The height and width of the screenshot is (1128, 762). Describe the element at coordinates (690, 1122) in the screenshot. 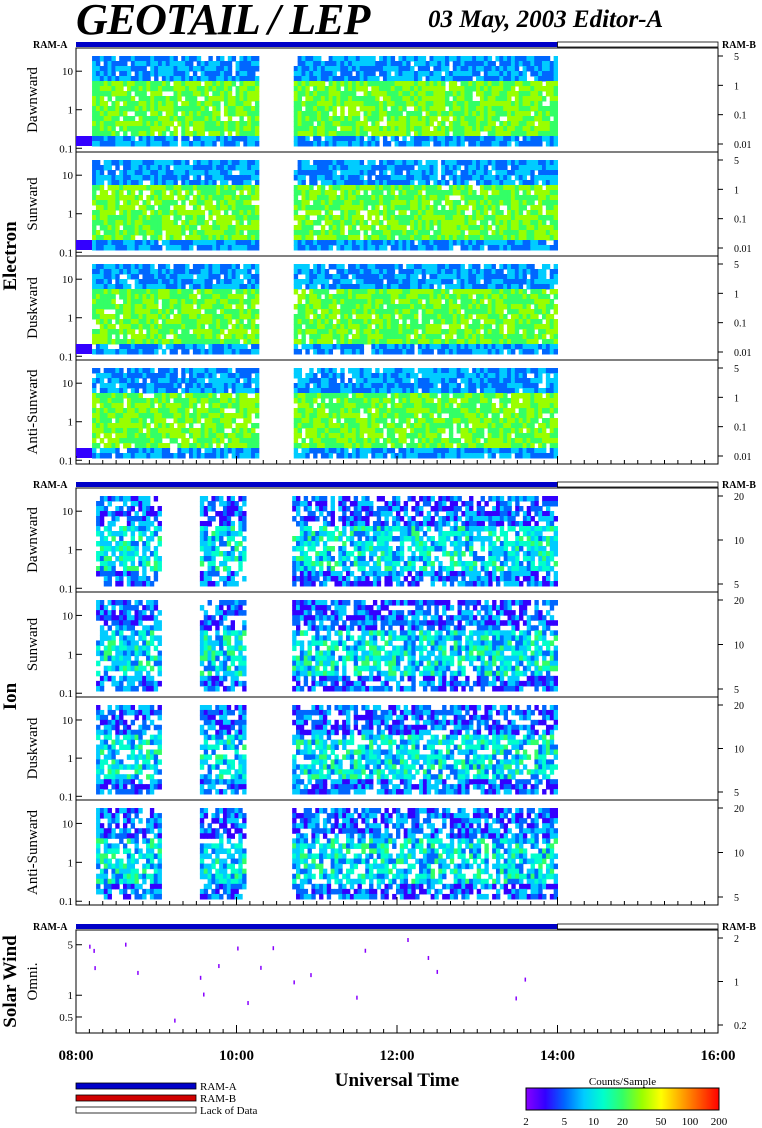

I see `colorbar-tick-label: 100` at that location.